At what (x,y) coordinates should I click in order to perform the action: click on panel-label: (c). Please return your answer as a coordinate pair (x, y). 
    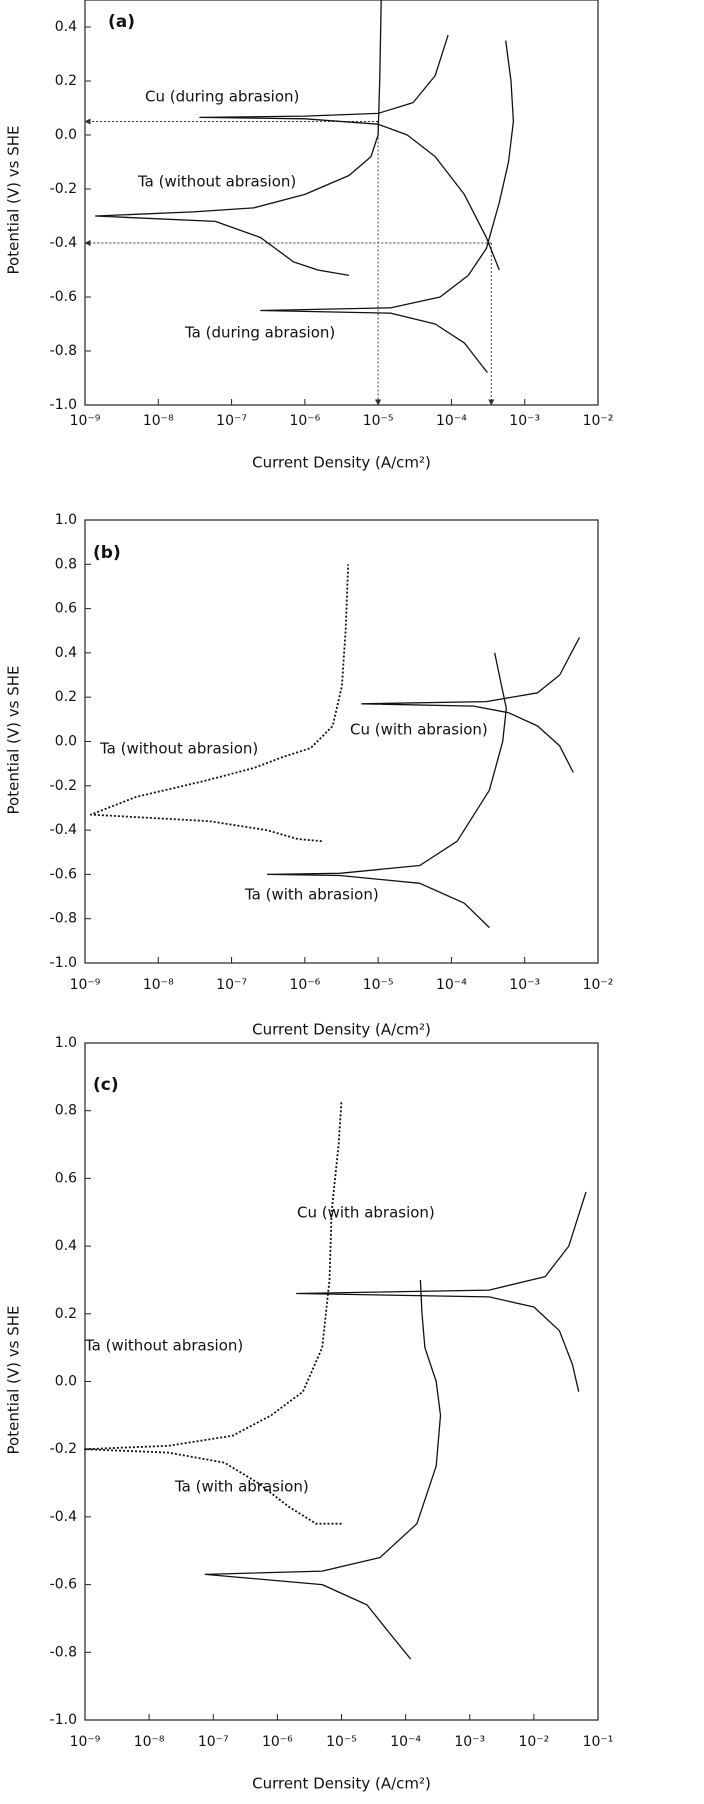
    Looking at the image, I should click on (106, 1085).